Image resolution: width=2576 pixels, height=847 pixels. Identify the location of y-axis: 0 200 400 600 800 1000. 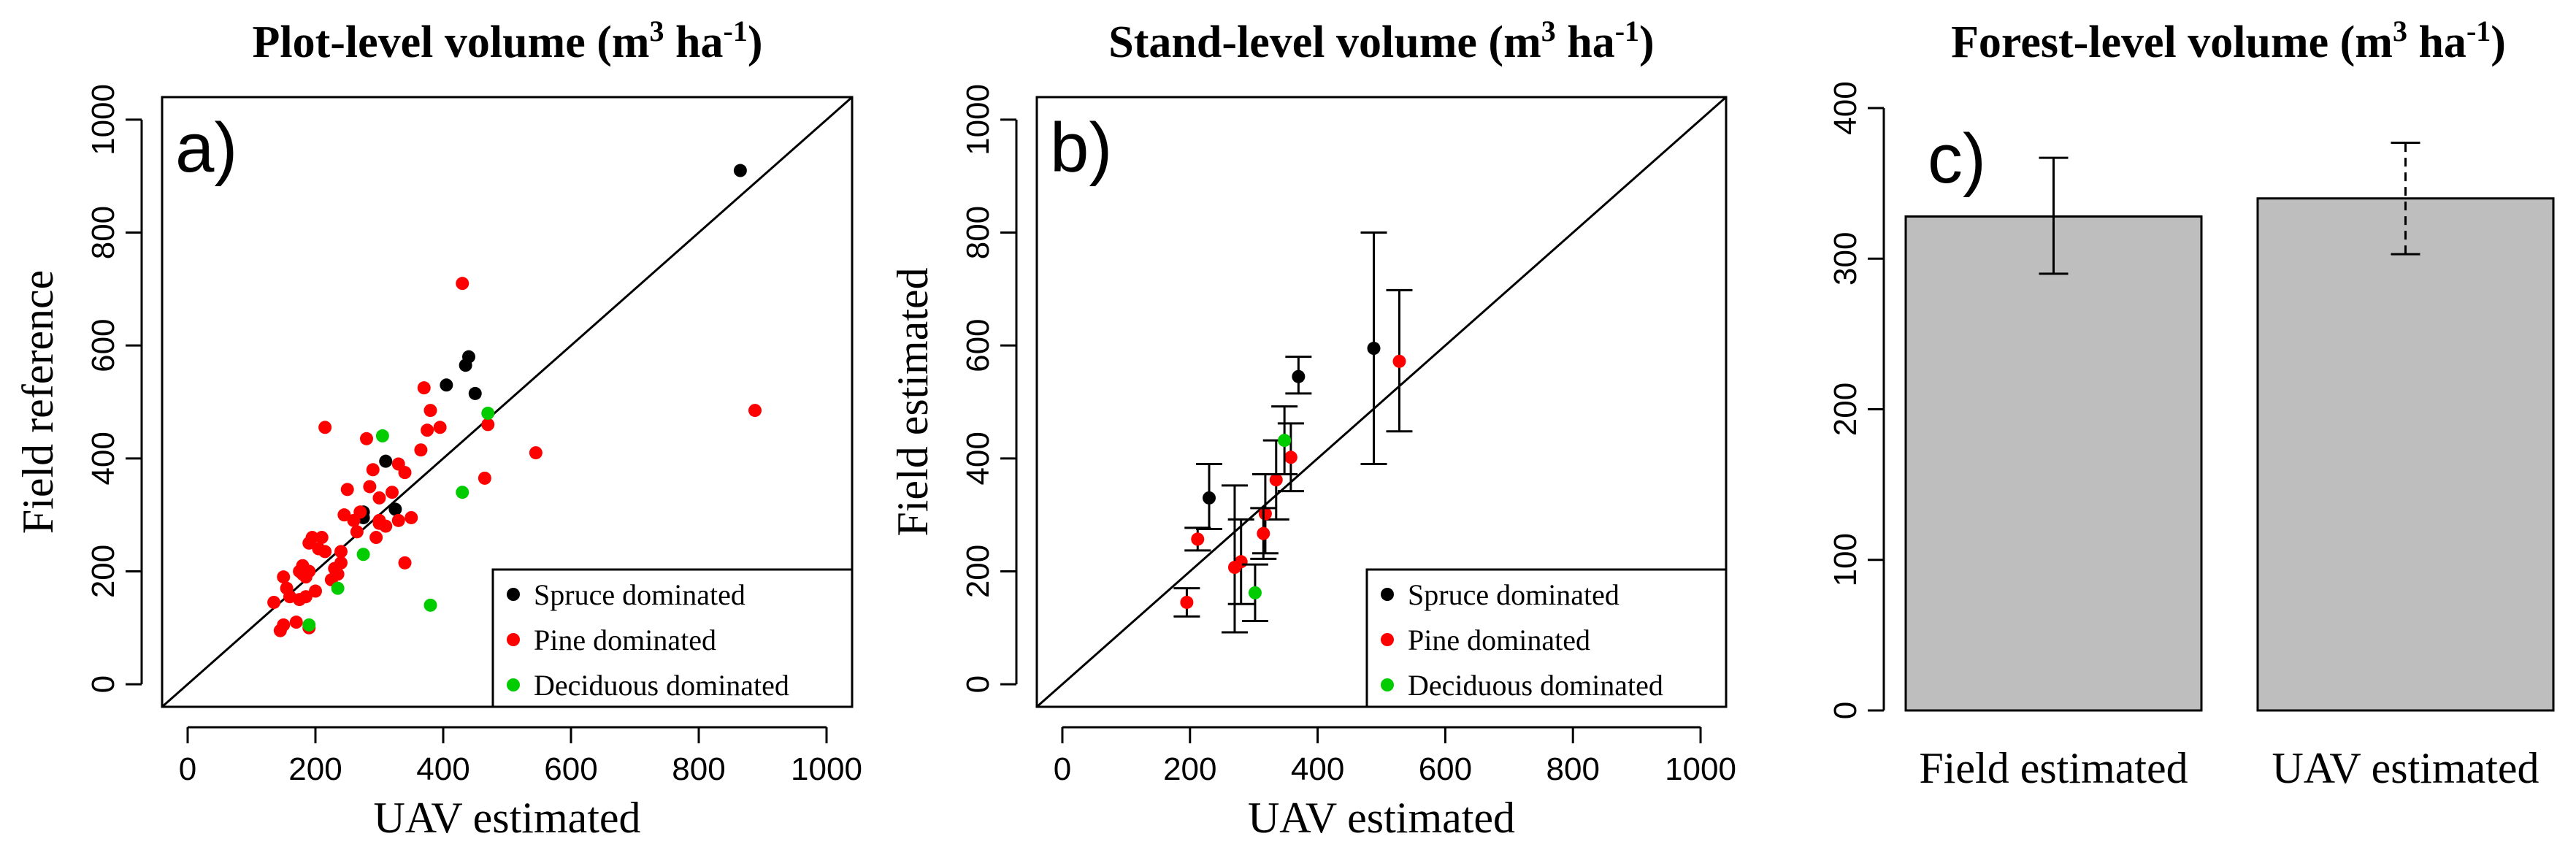
(114, 389).